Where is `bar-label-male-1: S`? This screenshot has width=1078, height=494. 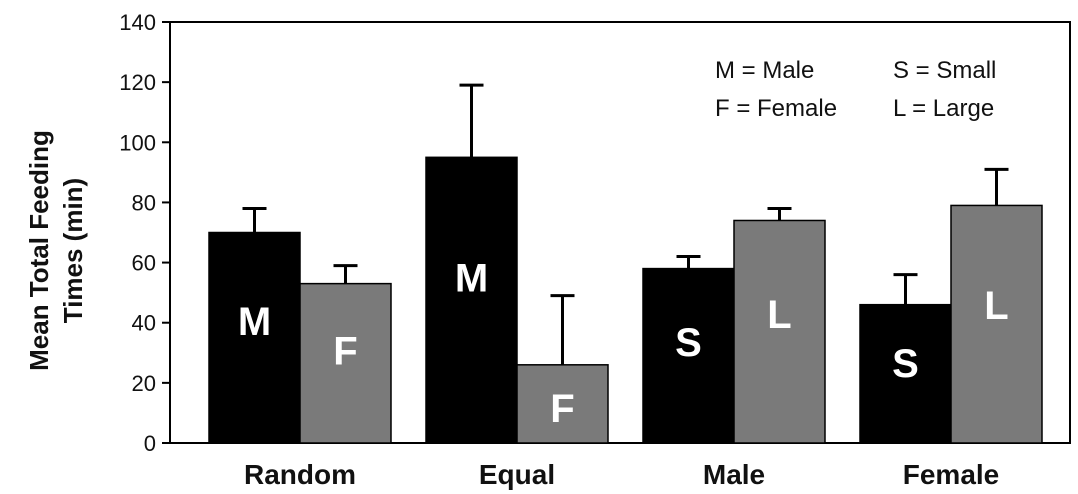
bar-label-male-1: S is located at coordinates (688, 343).